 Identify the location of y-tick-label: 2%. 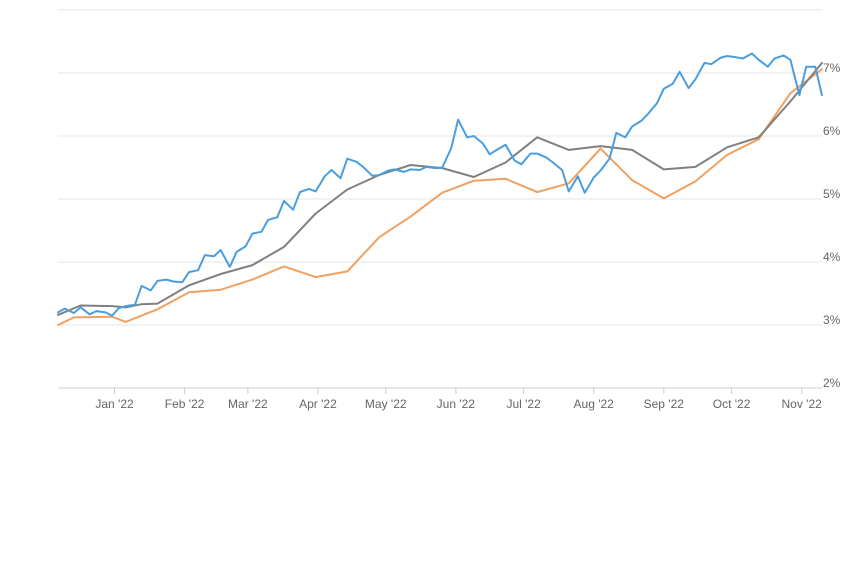
(832, 383).